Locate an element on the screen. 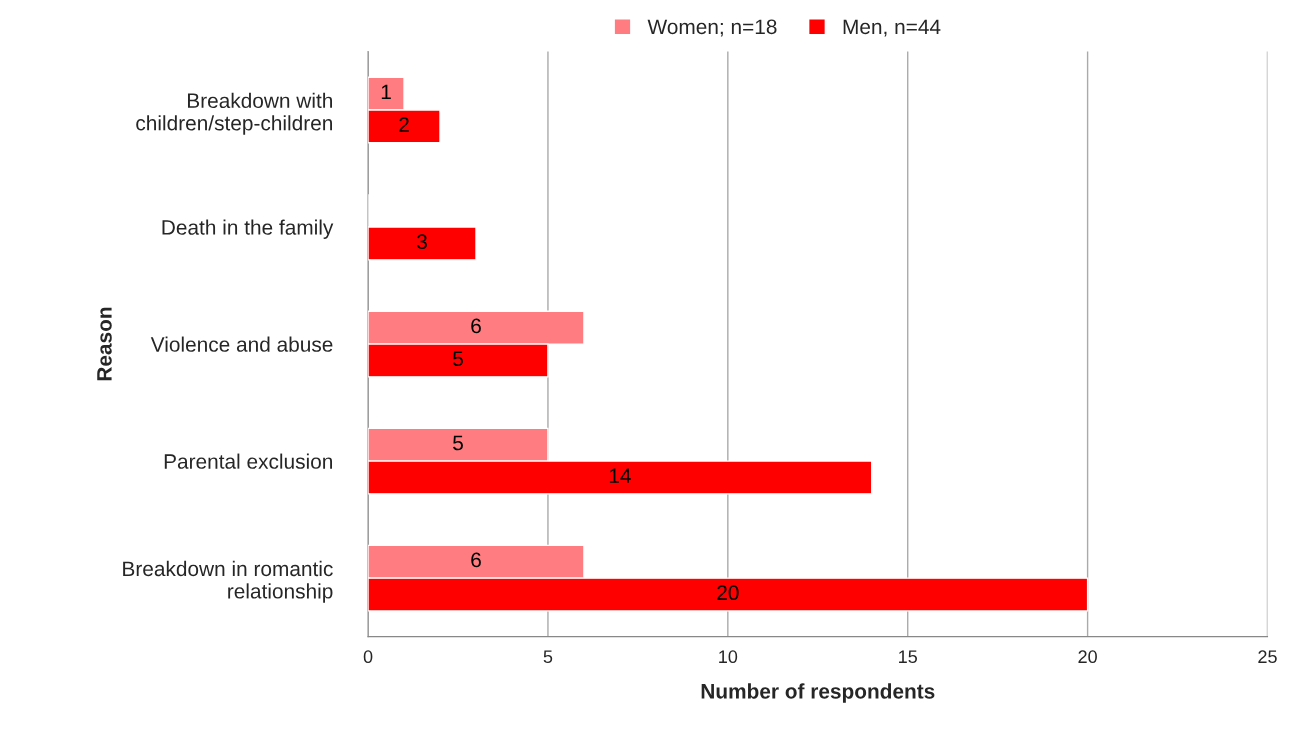 This screenshot has height=736, width=1296. y-tick-label: Violence and abuse is located at coordinates (241, 344).